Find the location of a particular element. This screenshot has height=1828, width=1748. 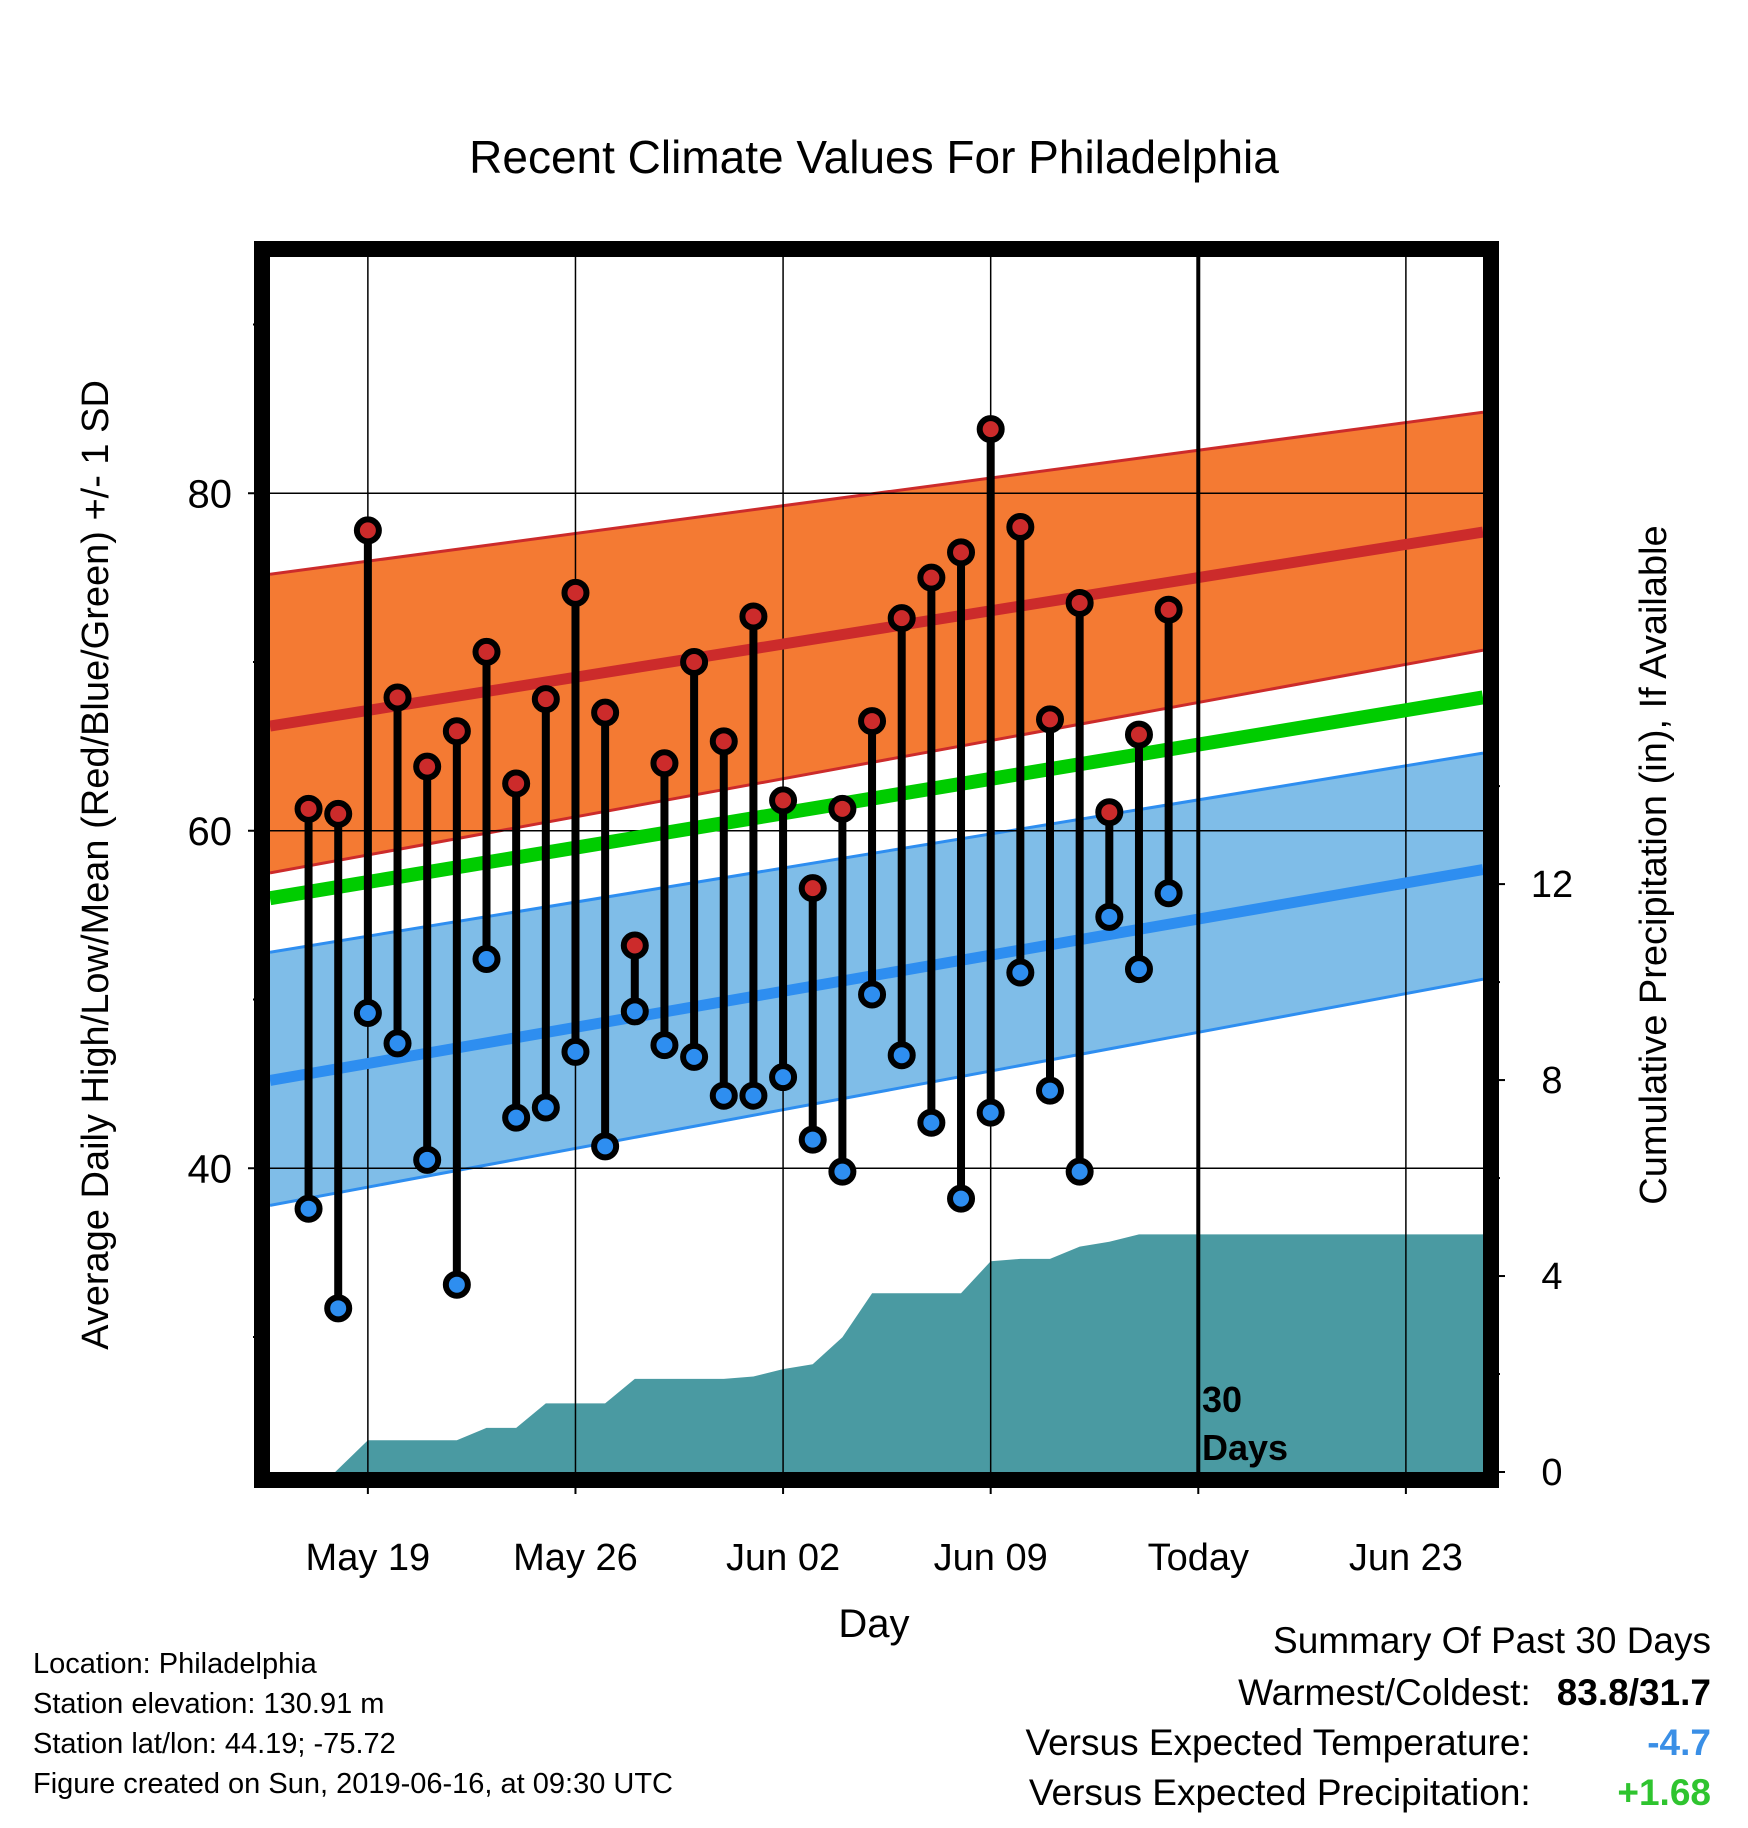

low-sd-band-upper-edge is located at coordinates (876, 852).